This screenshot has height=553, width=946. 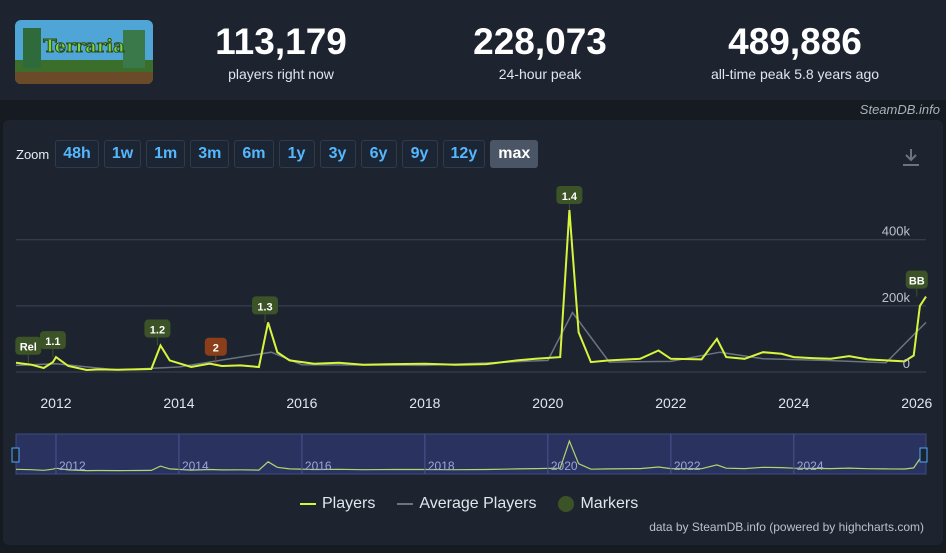 I want to click on x-tick-label: 2018, so click(x=424, y=403).